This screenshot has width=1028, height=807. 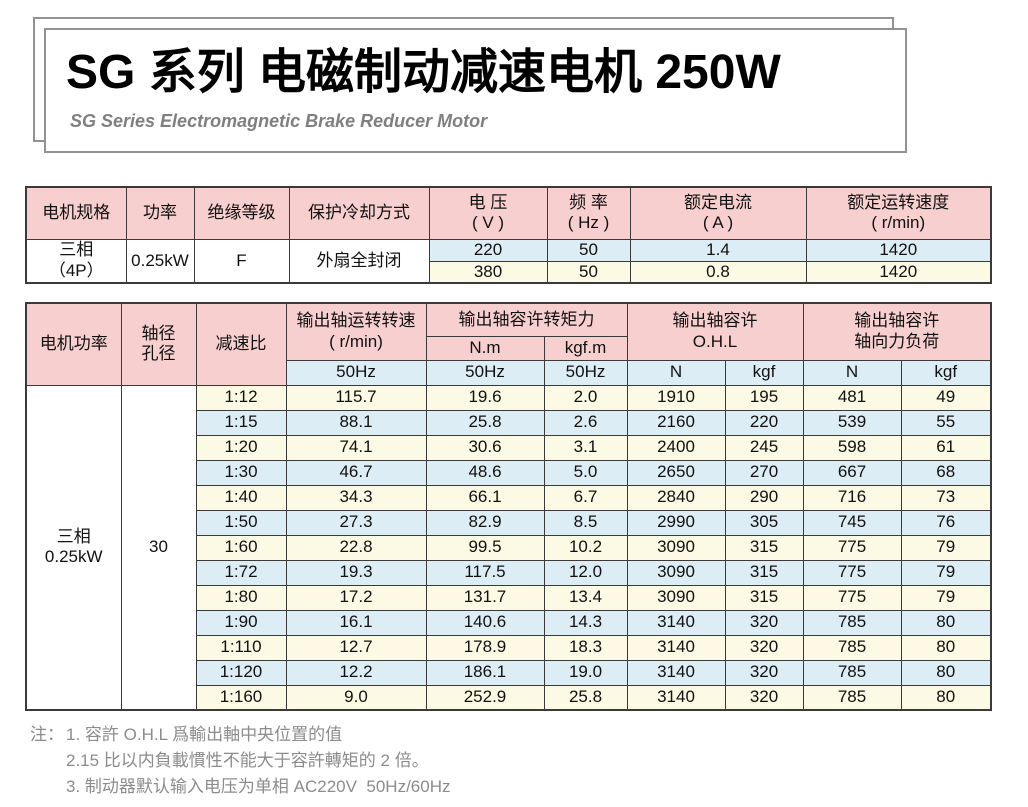 What do you see at coordinates (585, 397) in the screenshot?
I see `cell-torque-kgfm: 2.0` at bounding box center [585, 397].